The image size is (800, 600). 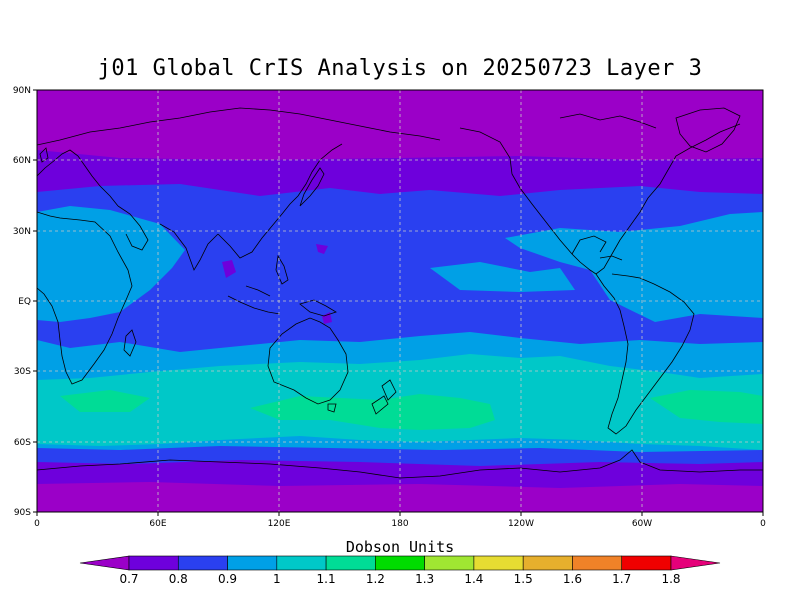 I want to click on coast-new-guinea, so click(x=318, y=308).